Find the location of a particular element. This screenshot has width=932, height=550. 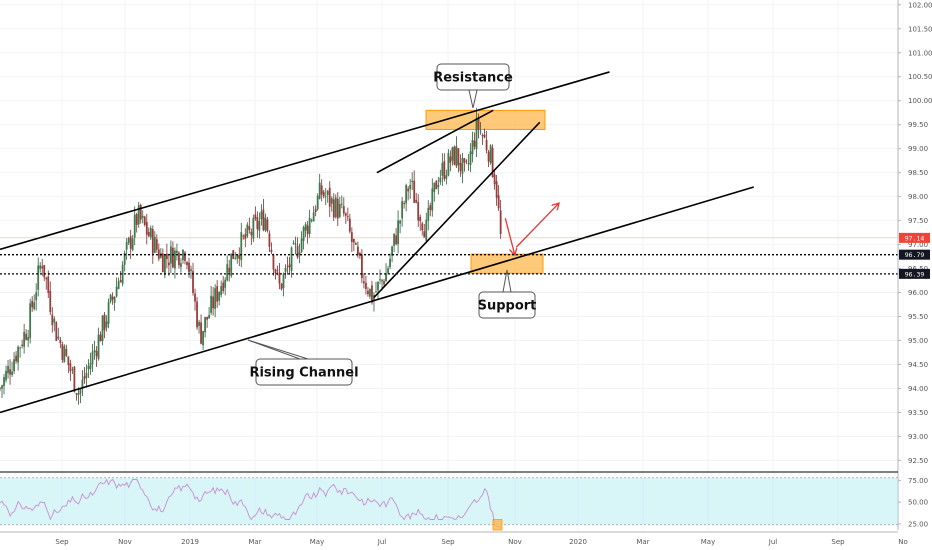

osc-tick-label: 25.00 is located at coordinates (918, 524).